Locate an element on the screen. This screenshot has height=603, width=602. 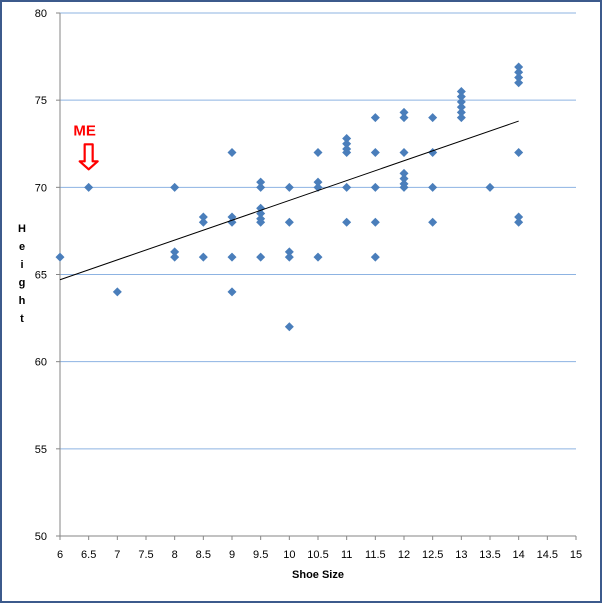
x-tick-label: 15 is located at coordinates (576, 555).